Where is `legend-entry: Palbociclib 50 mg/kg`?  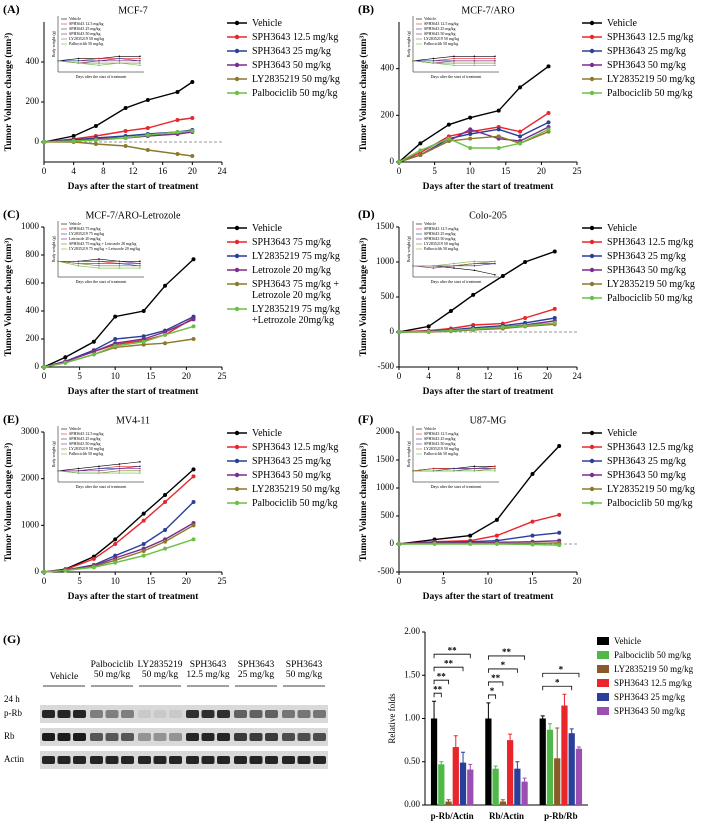
legend-entry: Palbociclib 50 mg/kg is located at coordinates (652, 655).